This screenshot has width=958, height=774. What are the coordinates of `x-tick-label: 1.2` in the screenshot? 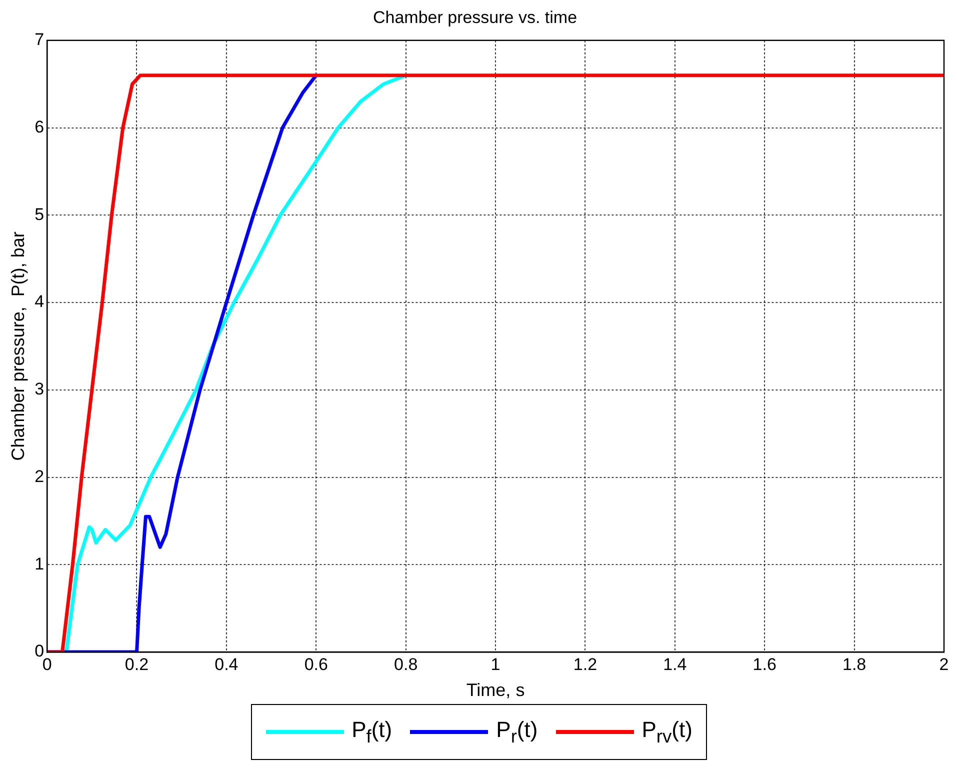 It's located at (585, 664).